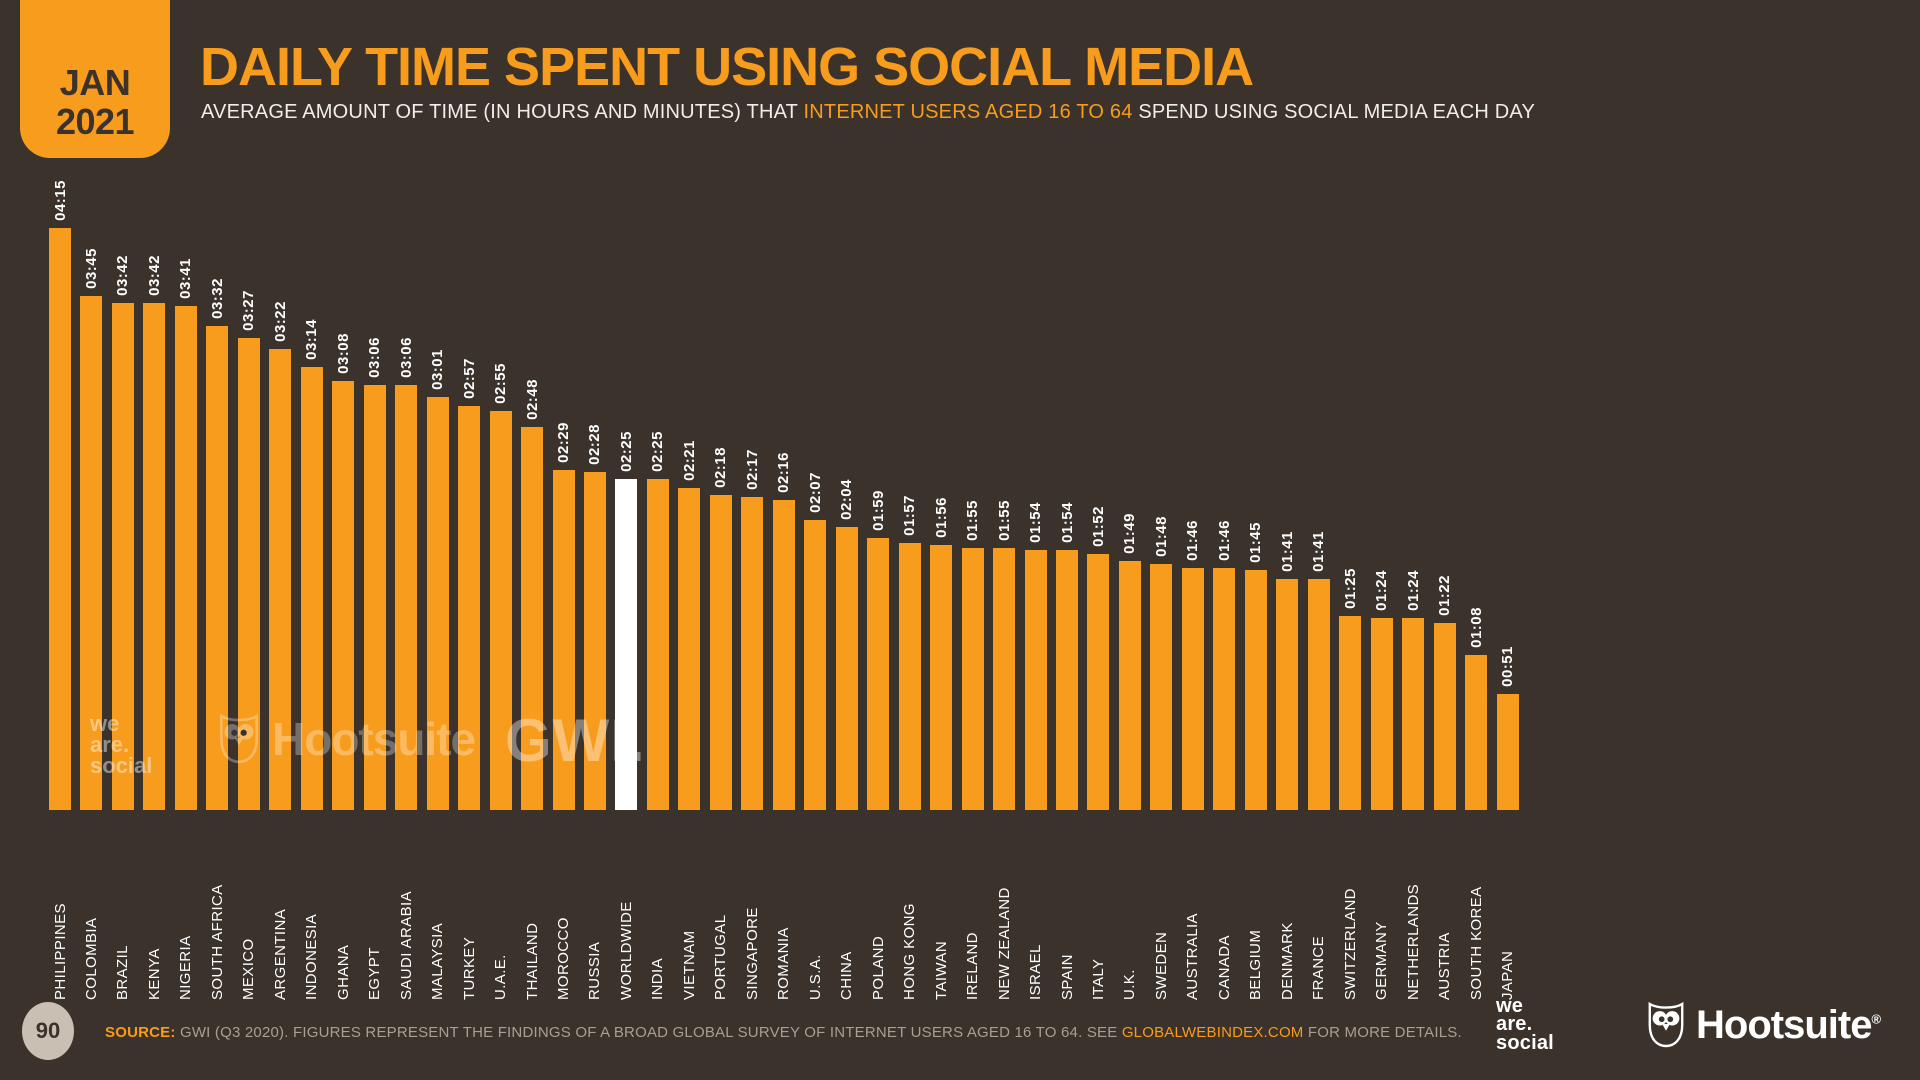 The height and width of the screenshot is (1080, 1920). I want to click on bar-label-u-a-e: U.A.E., so click(501, 977).